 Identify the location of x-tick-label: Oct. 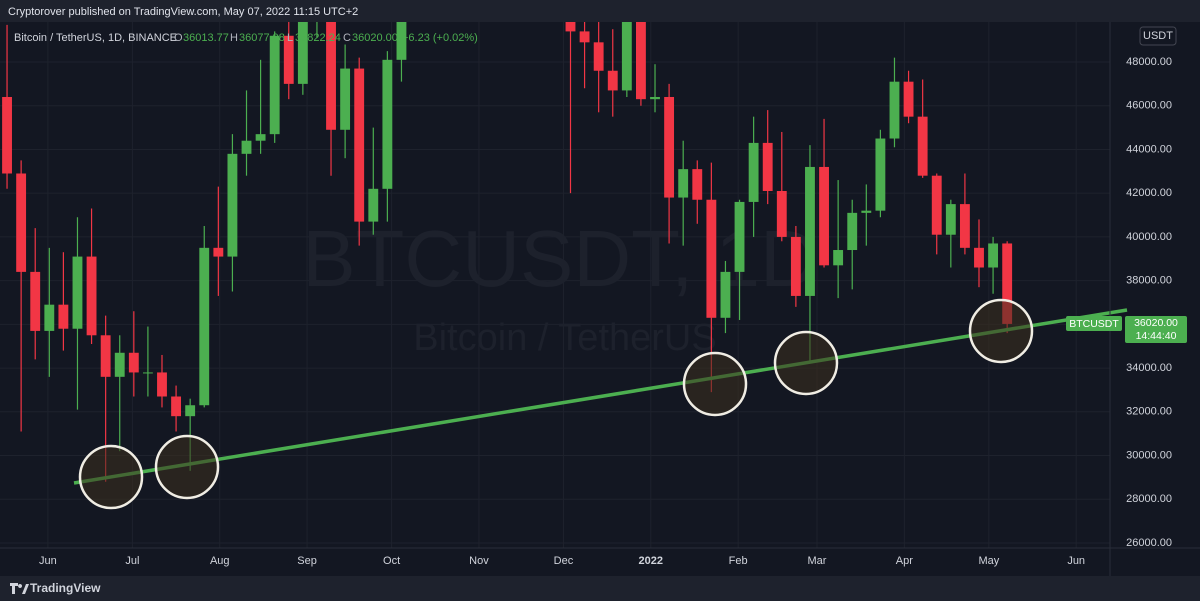
(391, 561).